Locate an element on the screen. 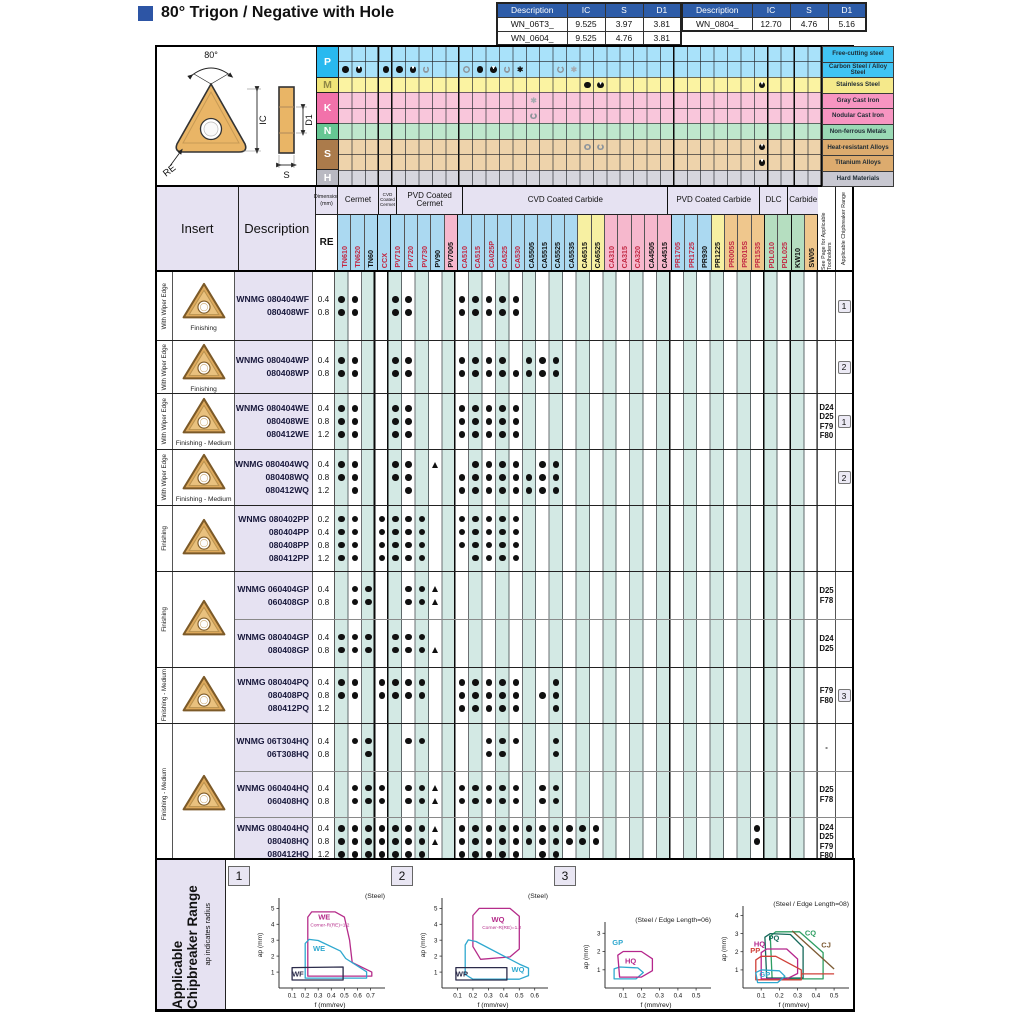 This screenshot has height=1016, width=1016. grade-cell-CA5505 is located at coordinates (528, 558).